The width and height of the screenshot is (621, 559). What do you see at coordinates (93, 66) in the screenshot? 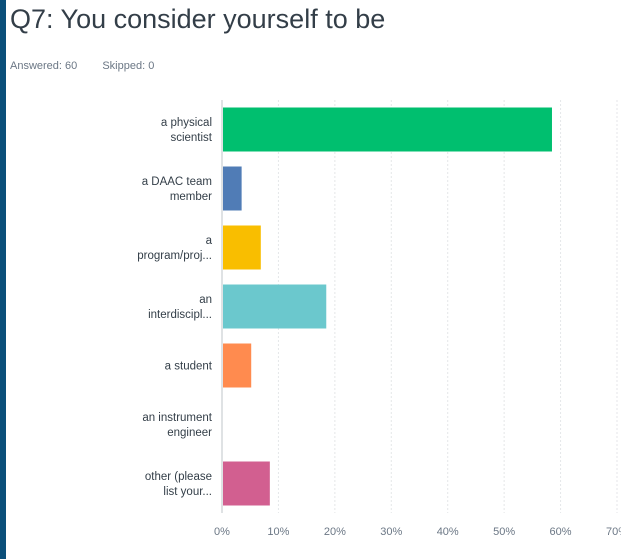
I see `response-counts: Answered: 60 Skipped: 0` at bounding box center [93, 66].